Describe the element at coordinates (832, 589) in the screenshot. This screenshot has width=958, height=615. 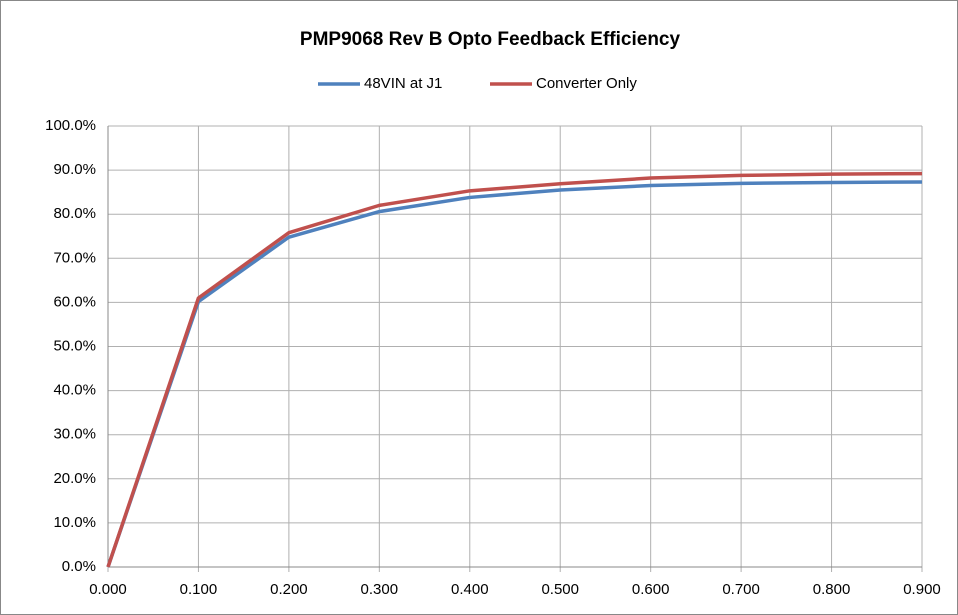
I see `x-tick-label: 0.800` at that location.